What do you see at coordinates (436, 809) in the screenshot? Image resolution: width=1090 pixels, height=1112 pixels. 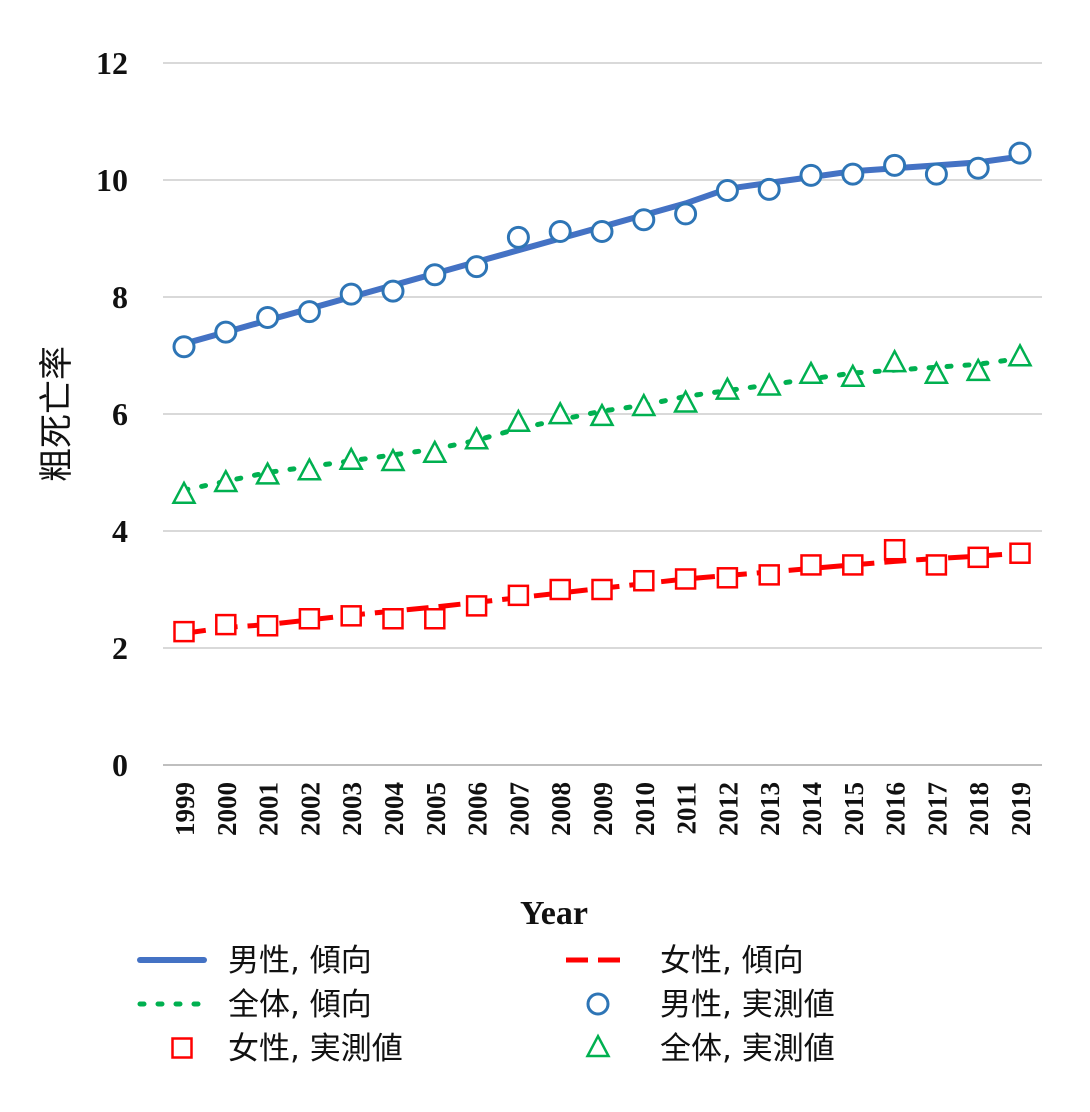 I see `x-tick-label: 2005` at bounding box center [436, 809].